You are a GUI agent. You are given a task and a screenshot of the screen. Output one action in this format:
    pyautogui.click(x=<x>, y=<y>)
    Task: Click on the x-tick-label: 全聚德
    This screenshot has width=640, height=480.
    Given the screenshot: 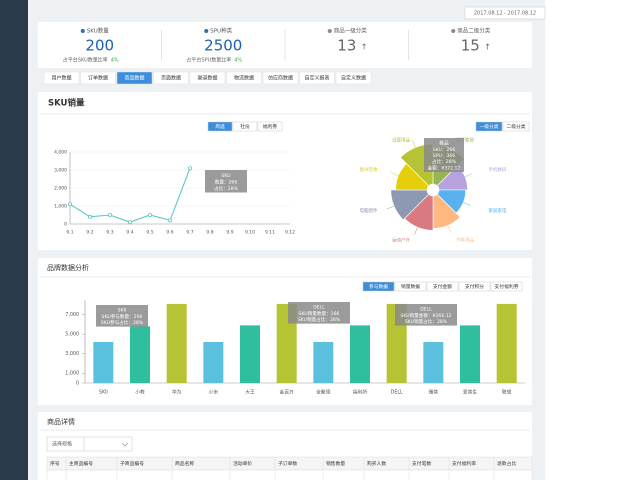 What is the action you would take?
    pyautogui.click(x=323, y=392)
    